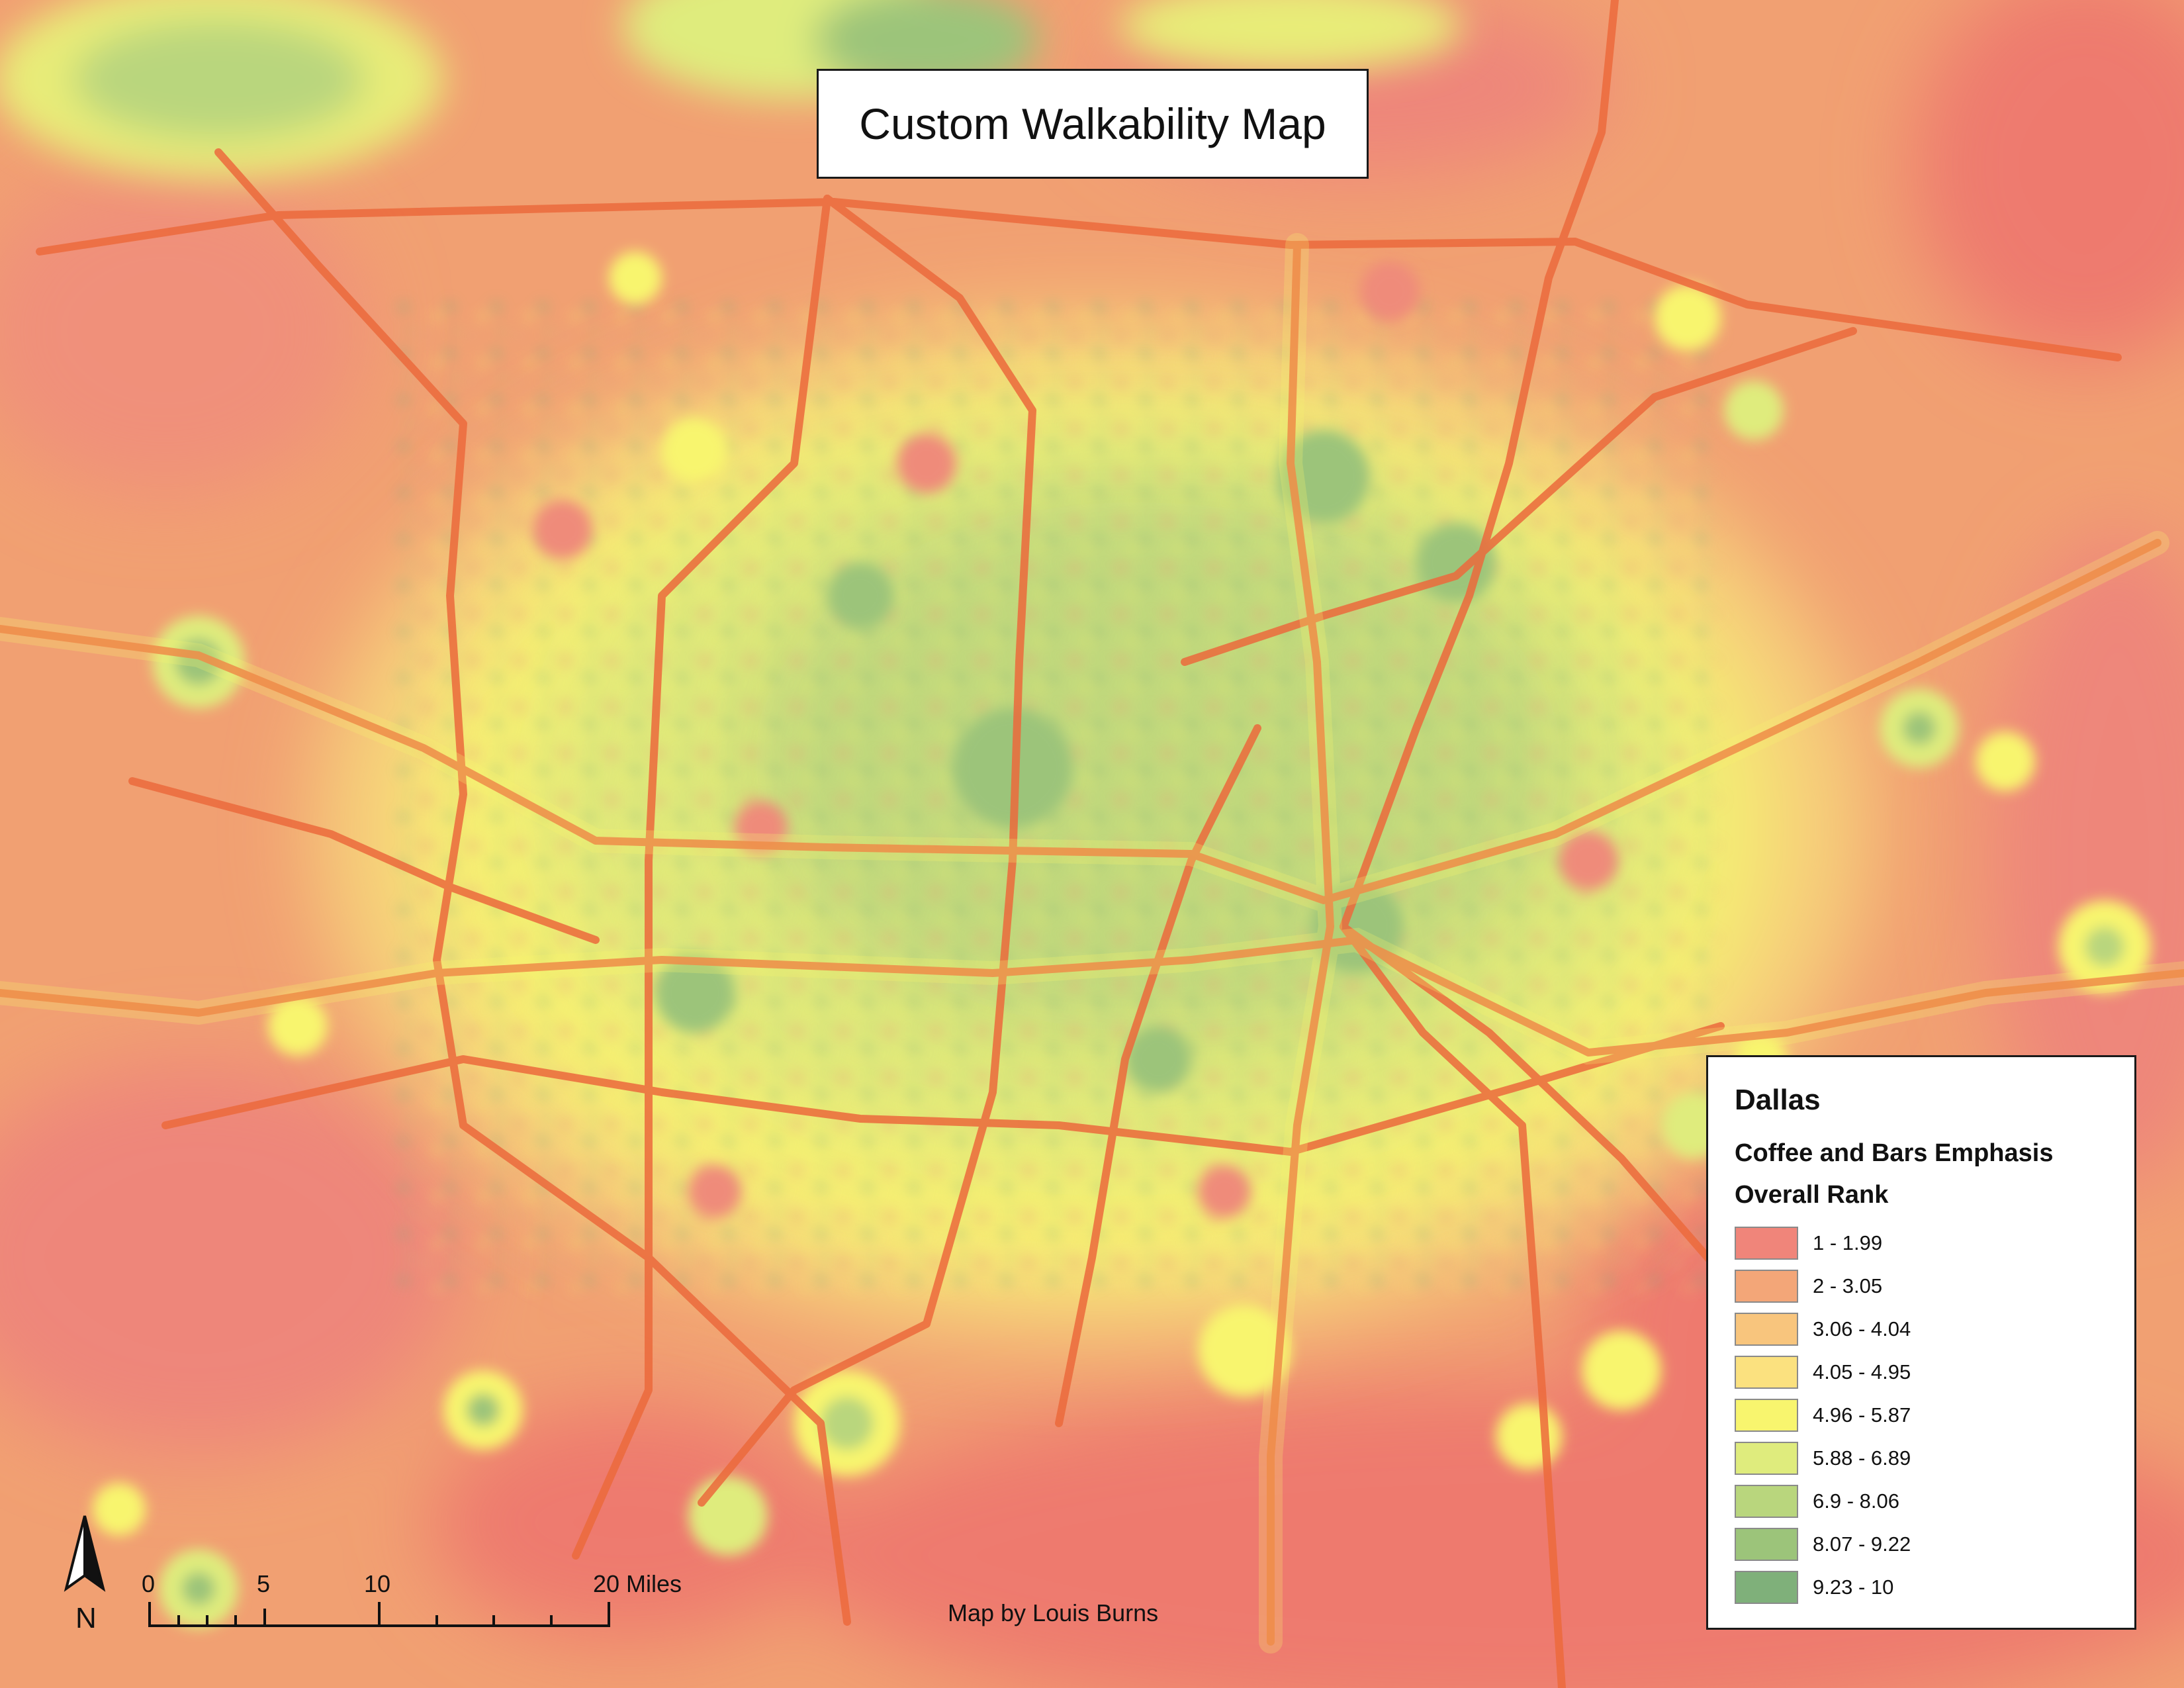 The image size is (2184, 1688). What do you see at coordinates (1934, 1328) in the screenshot?
I see `legend-row: 3.06 - 4.04` at bounding box center [1934, 1328].